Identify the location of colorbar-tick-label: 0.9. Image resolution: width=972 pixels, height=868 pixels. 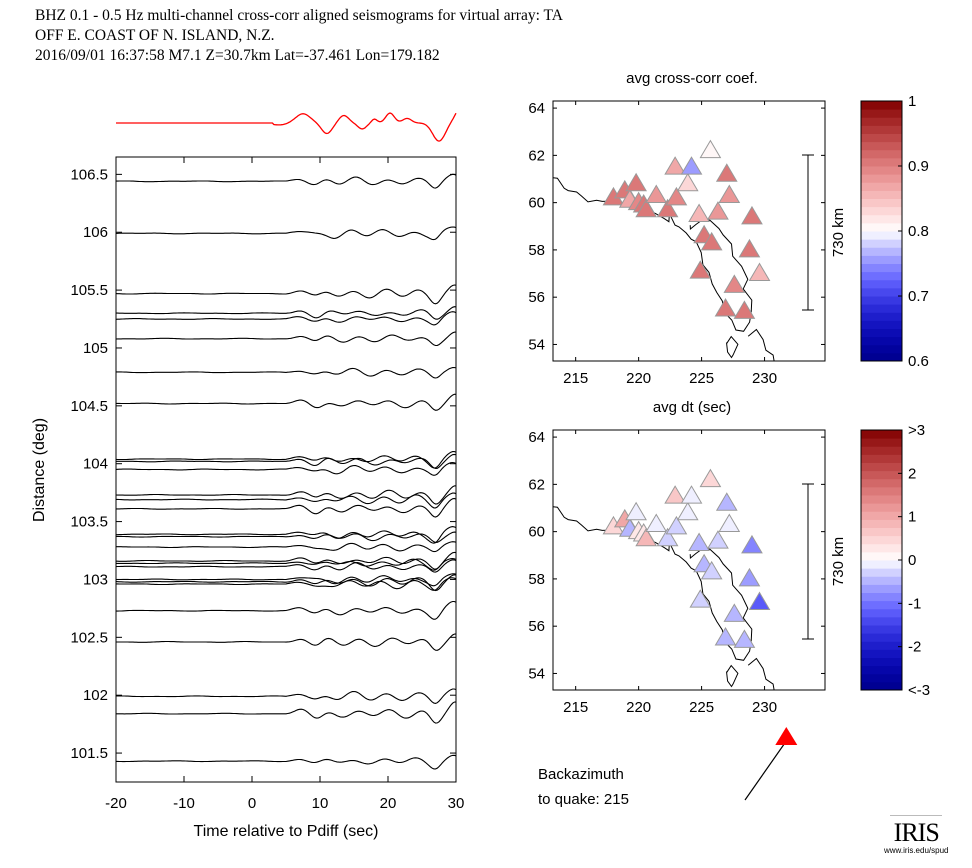
(918, 166).